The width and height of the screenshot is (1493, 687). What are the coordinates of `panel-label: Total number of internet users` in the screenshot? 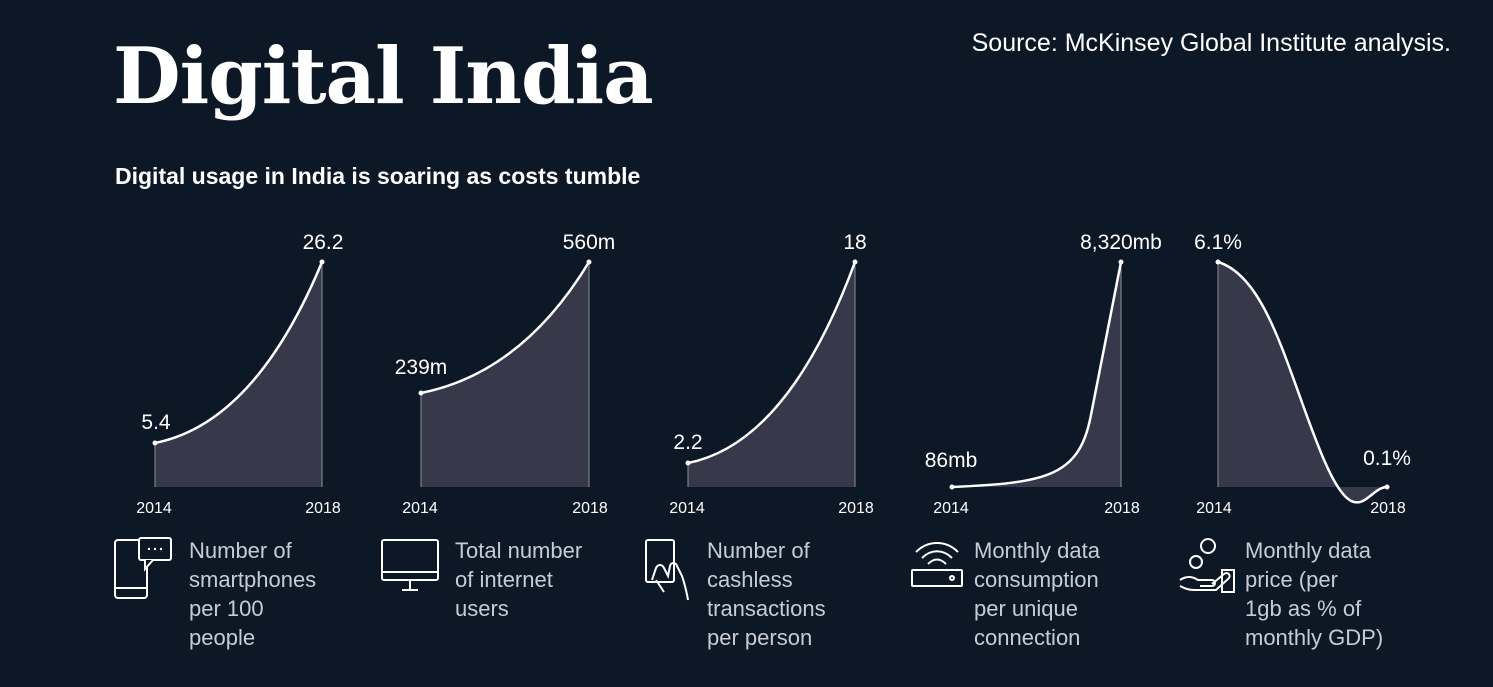 It's located at (519, 579).